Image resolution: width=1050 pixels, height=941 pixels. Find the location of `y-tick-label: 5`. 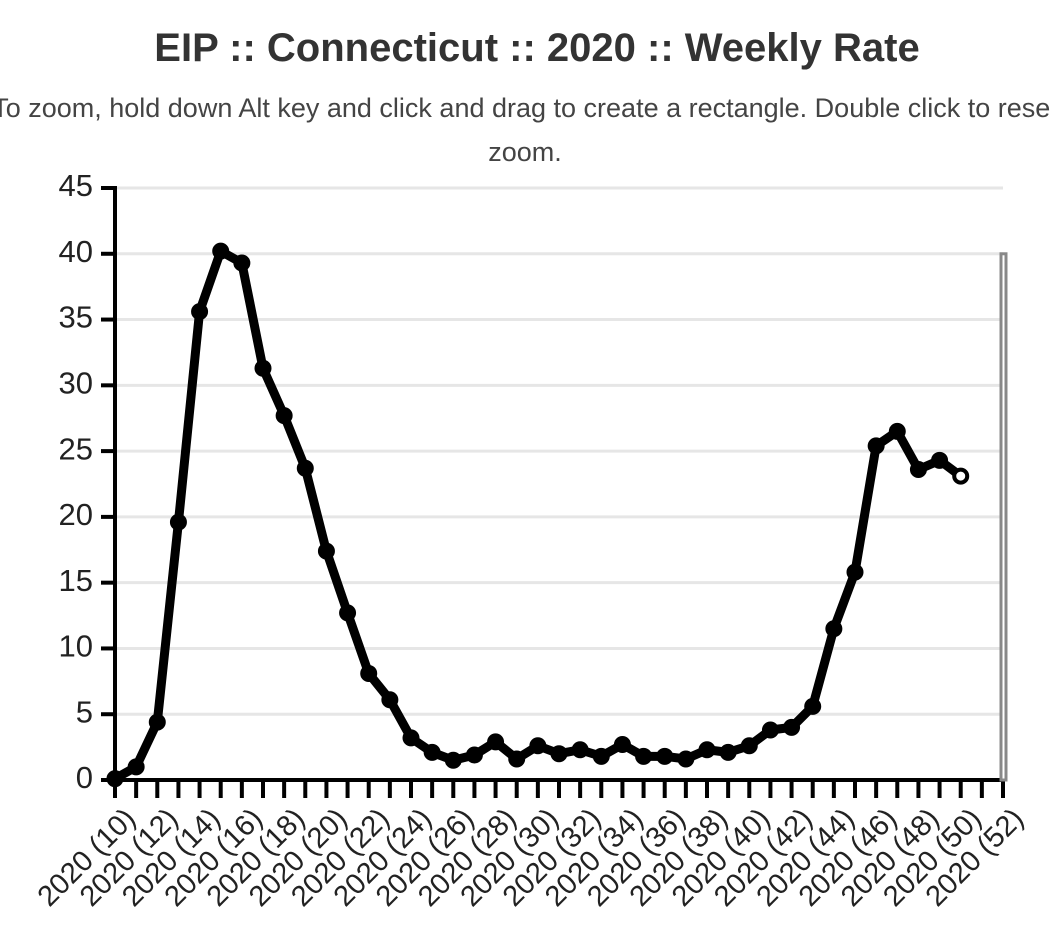

y-tick-label: 5 is located at coordinates (84, 711).